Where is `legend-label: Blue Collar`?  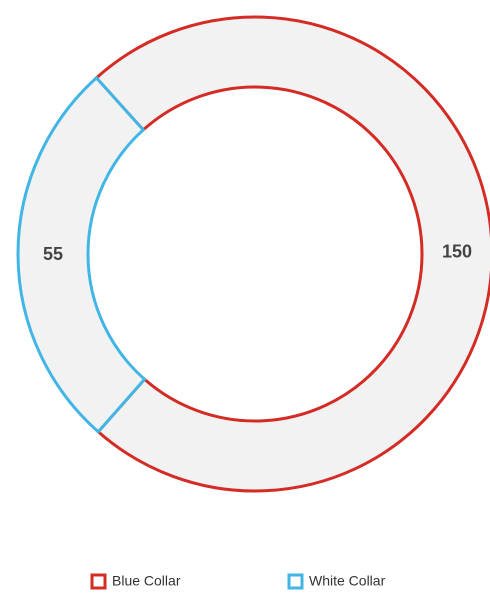 legend-label: Blue Collar is located at coordinates (146, 581).